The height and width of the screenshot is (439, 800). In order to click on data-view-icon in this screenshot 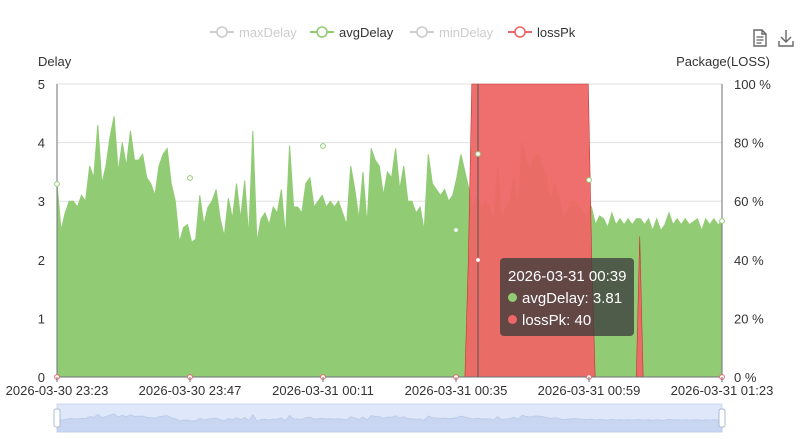, I will do `click(760, 38)`.